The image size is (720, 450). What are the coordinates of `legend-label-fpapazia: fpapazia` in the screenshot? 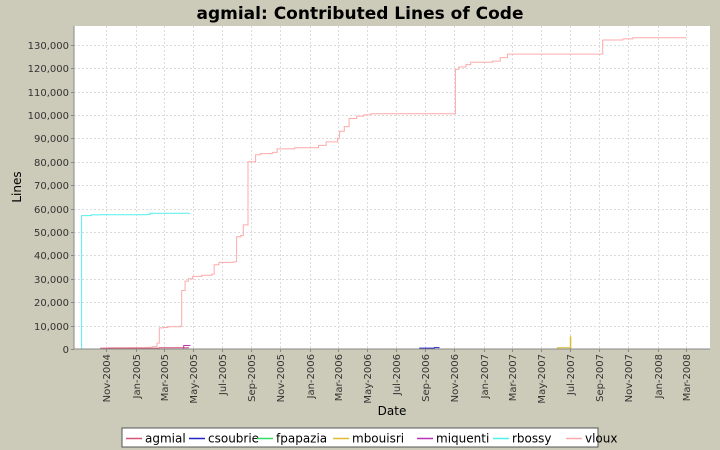 It's located at (301, 439).